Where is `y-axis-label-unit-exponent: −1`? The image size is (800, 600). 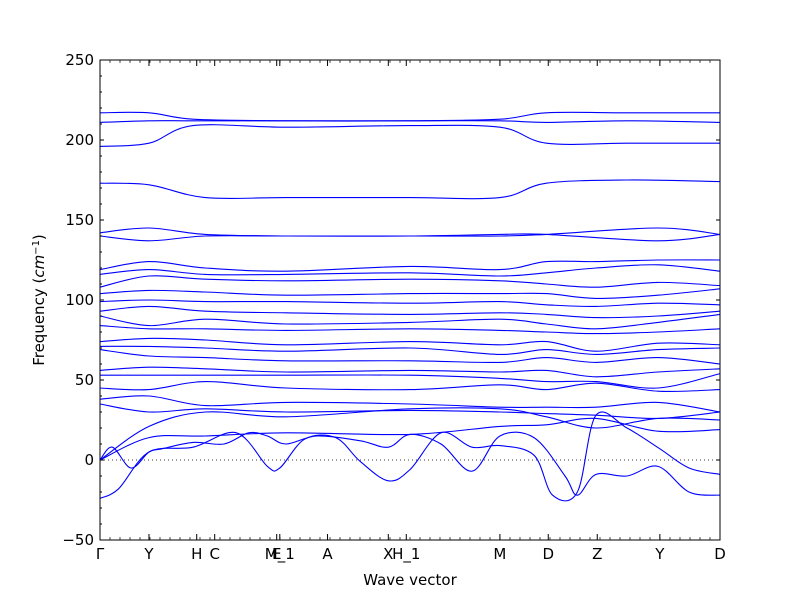 y-axis-label-unit-exponent: −1 is located at coordinates (36, 247).